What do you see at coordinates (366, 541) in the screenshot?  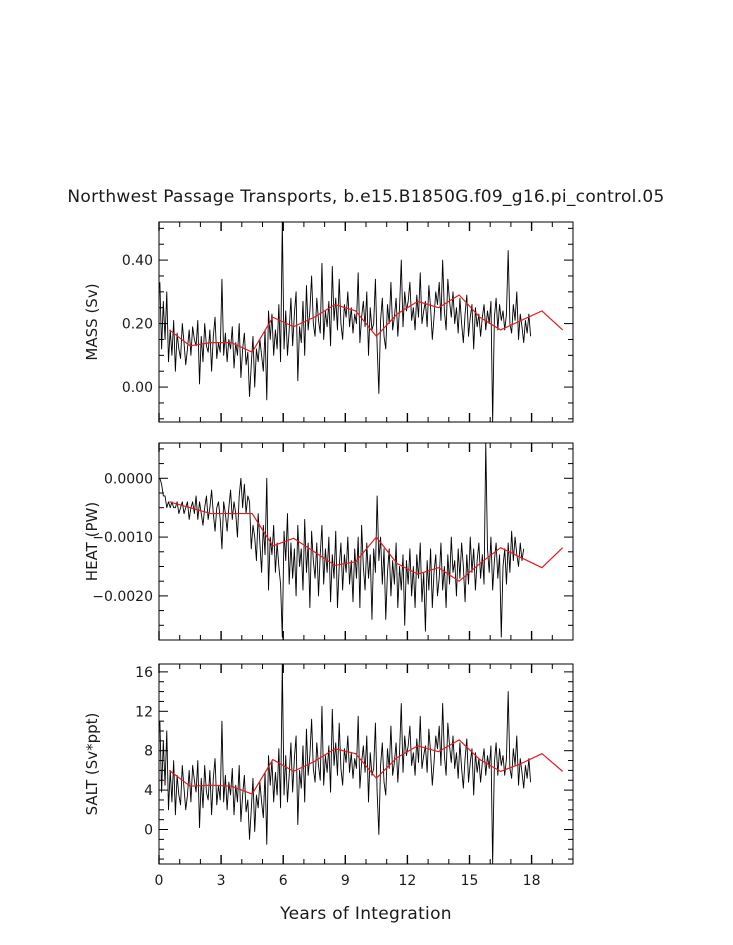 I see `heat-annual-series-line` at bounding box center [366, 541].